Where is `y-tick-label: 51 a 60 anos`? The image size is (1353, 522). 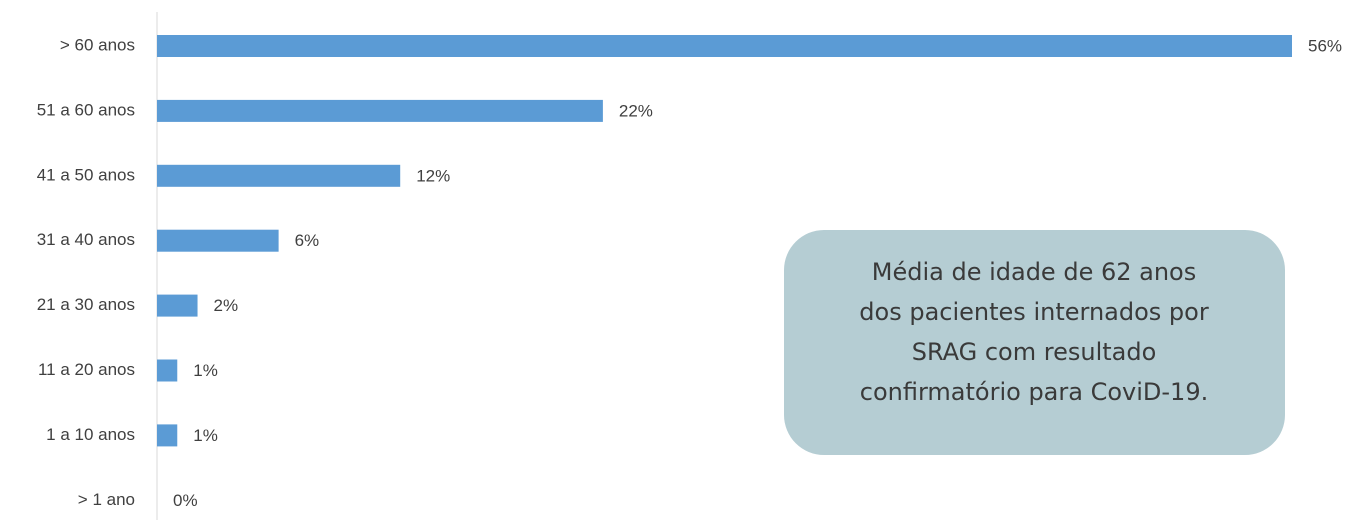
y-tick-label: 51 a 60 anos is located at coordinates (86, 109).